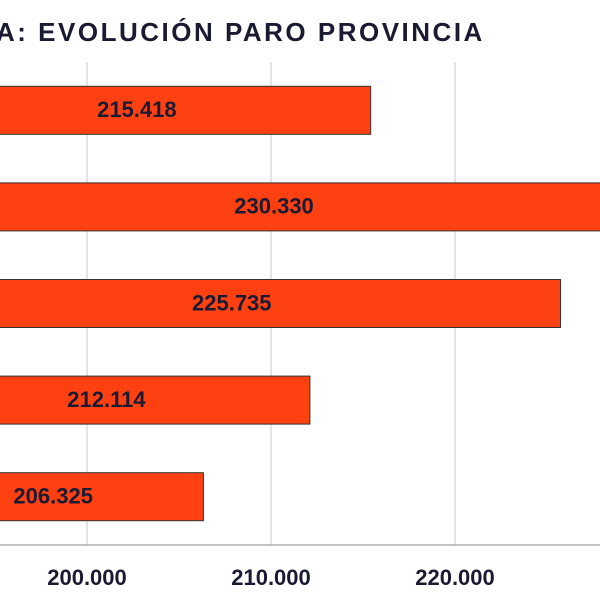  What do you see at coordinates (242, 32) in the screenshot?
I see `chart-title: A: EVOLUCIÓN PARO PROVINCIA` at bounding box center [242, 32].